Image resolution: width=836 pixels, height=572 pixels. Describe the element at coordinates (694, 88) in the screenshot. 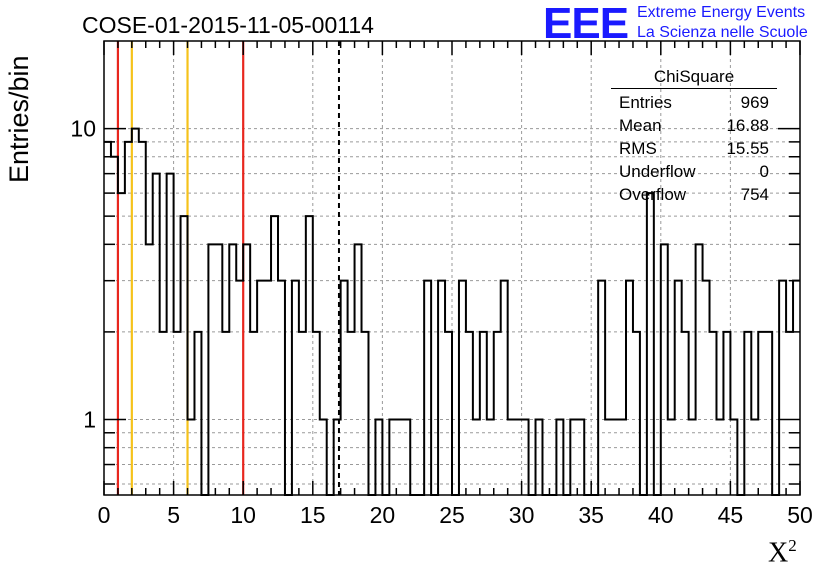

I see `stats-divider` at that location.